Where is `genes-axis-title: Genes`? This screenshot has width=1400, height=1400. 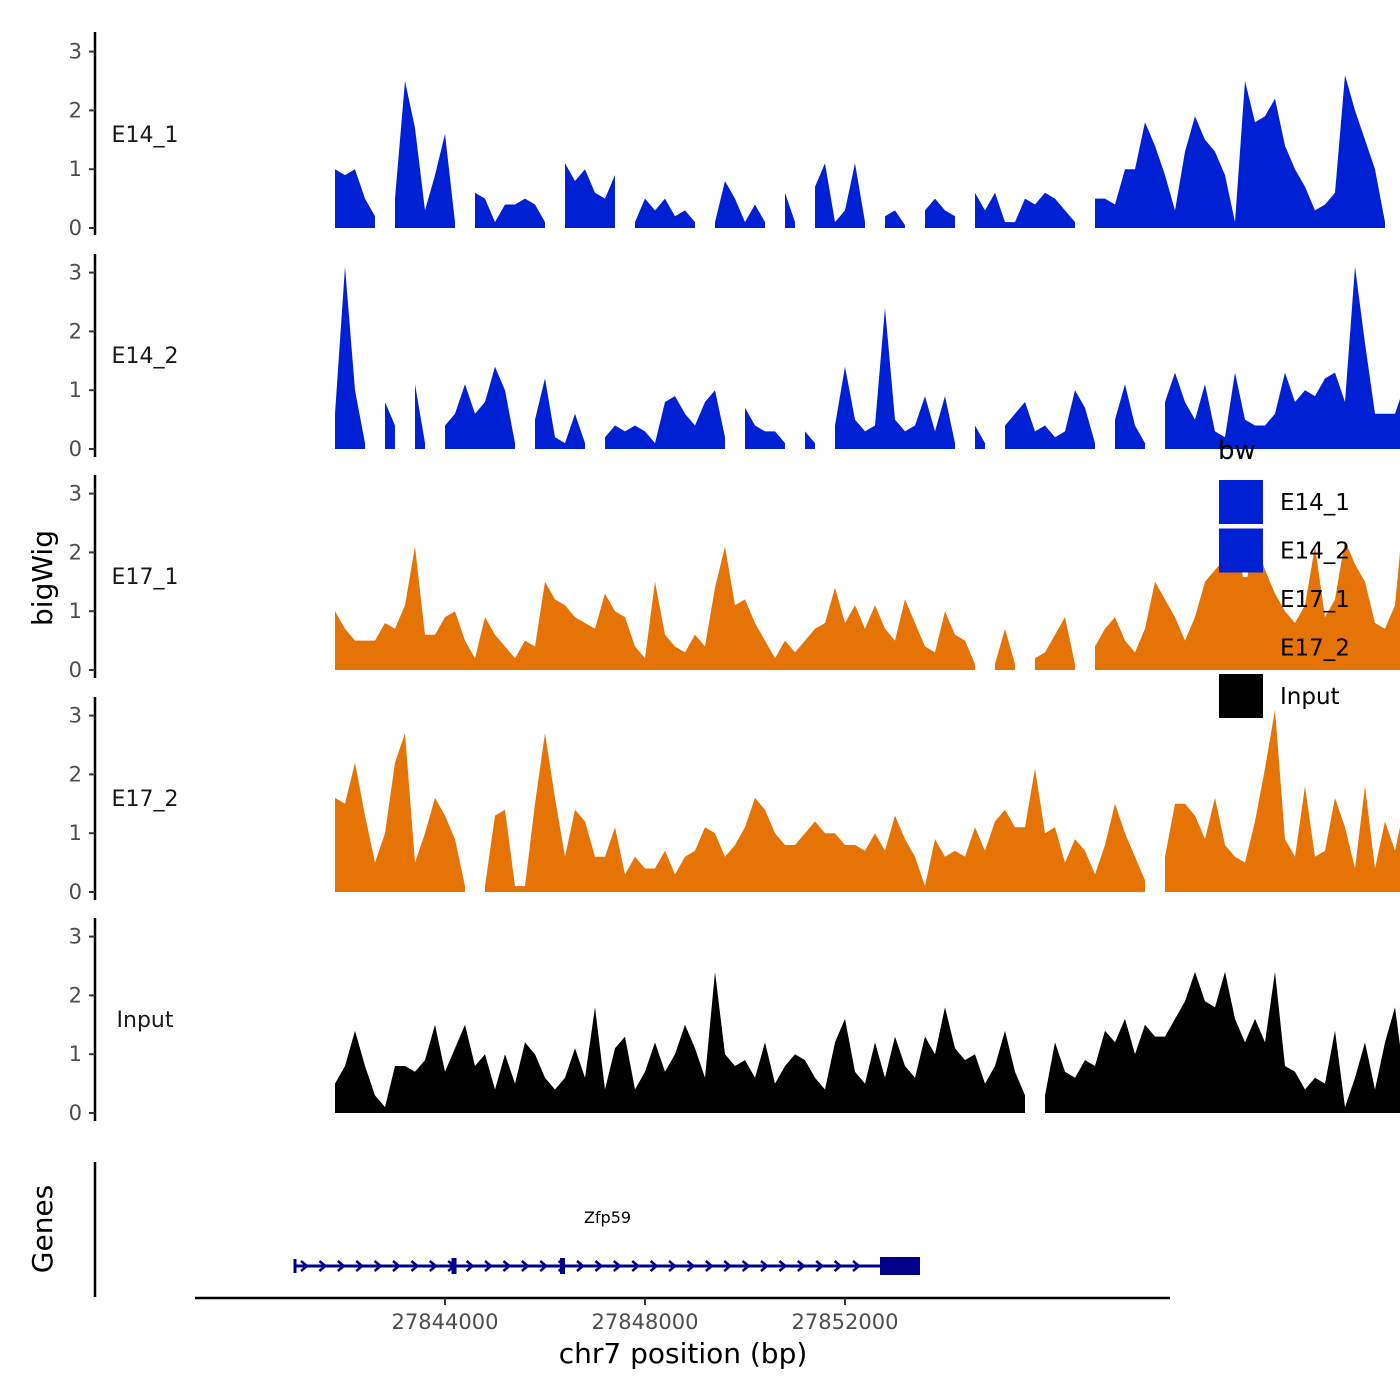 genes-axis-title: Genes is located at coordinates (42, 1229).